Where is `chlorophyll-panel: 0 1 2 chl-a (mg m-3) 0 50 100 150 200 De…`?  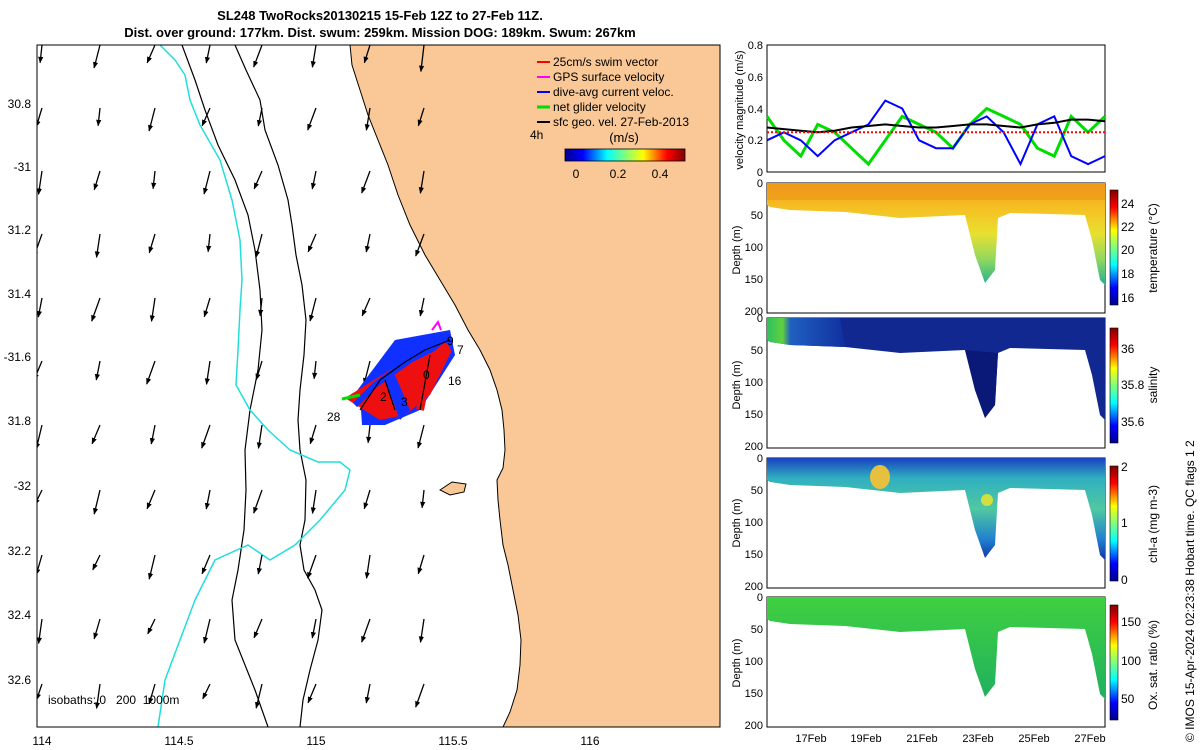 chlorophyll-panel: 0 1 2 chl-a (mg m-3) 0 50 100 150 200 De… is located at coordinates (945, 523).